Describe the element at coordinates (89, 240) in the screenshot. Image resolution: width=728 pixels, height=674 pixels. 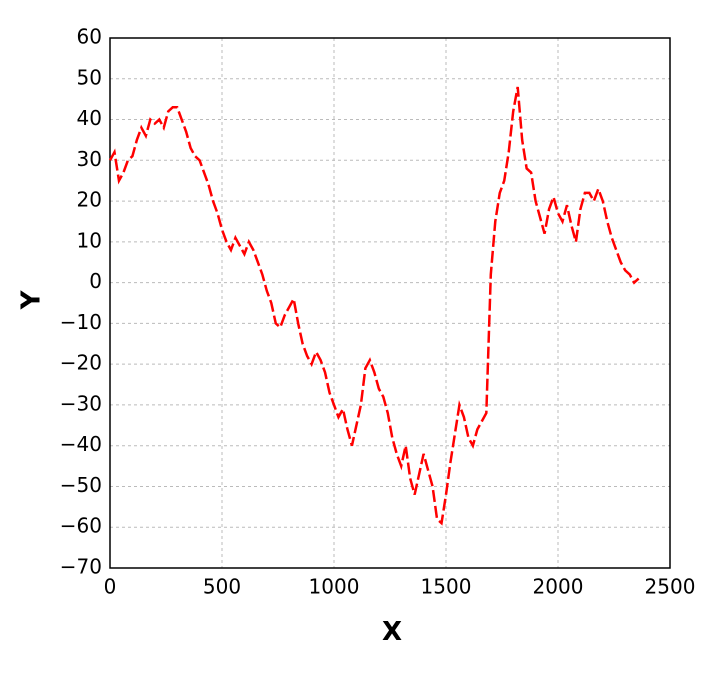
I see `y-tick-label: 10` at that location.